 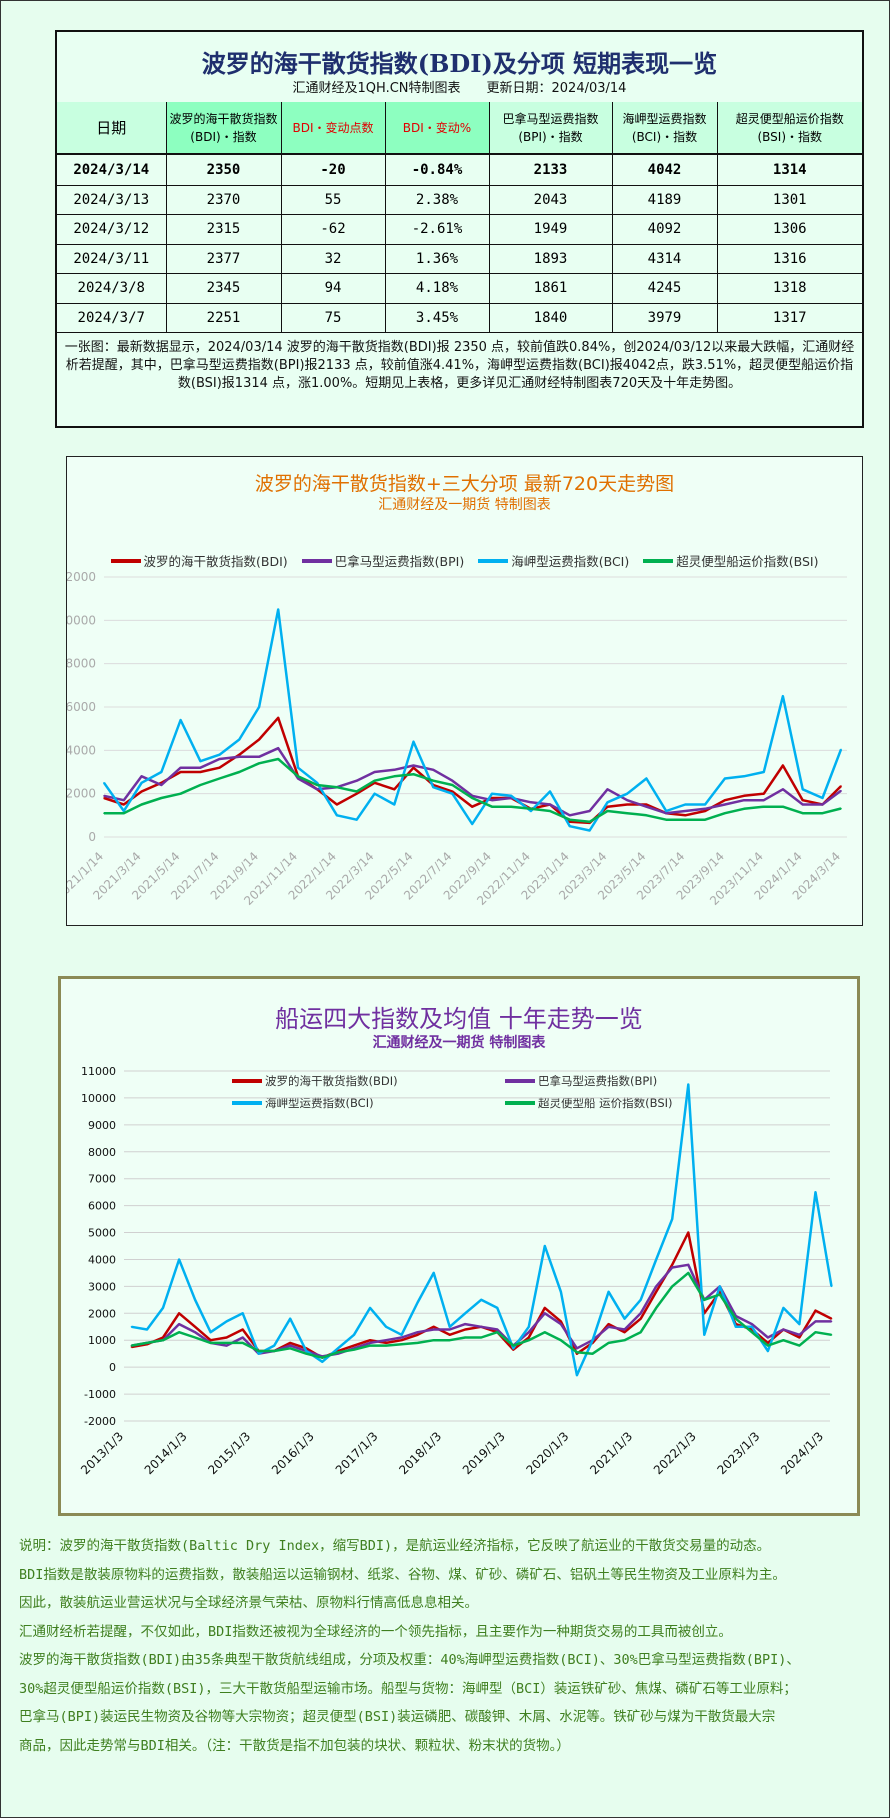 What do you see at coordinates (464, 484) in the screenshot?
I see `chart1-title: 波罗的海干散货指数+三大分项 最新720天走势图` at bounding box center [464, 484].